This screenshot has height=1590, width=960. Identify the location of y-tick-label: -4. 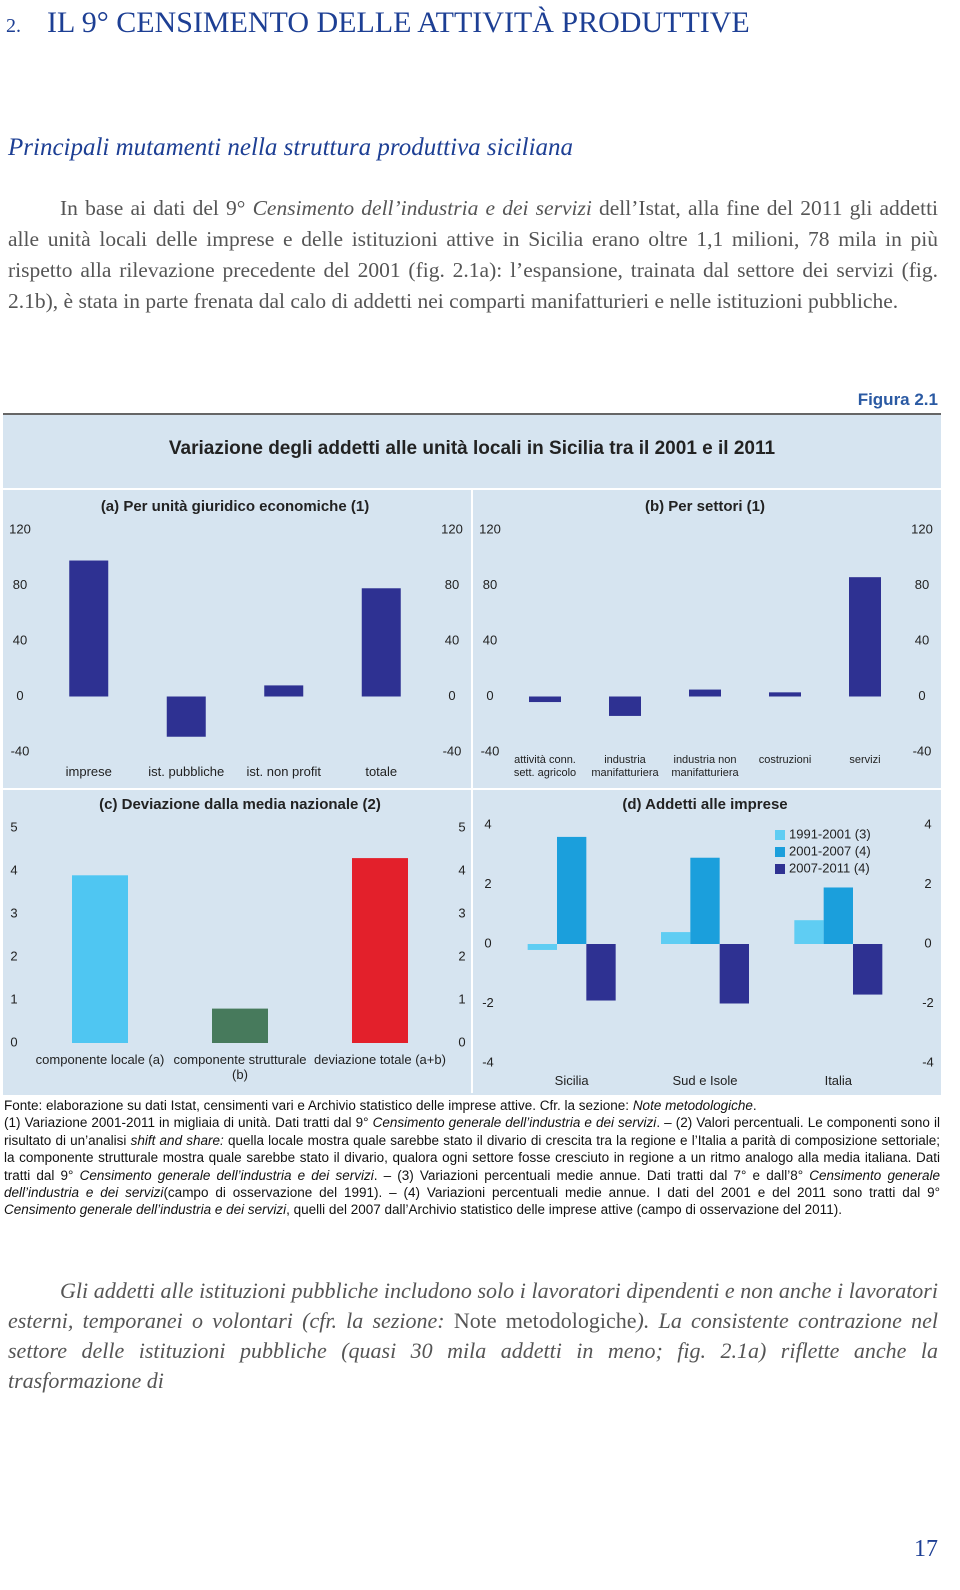
(488, 1061).